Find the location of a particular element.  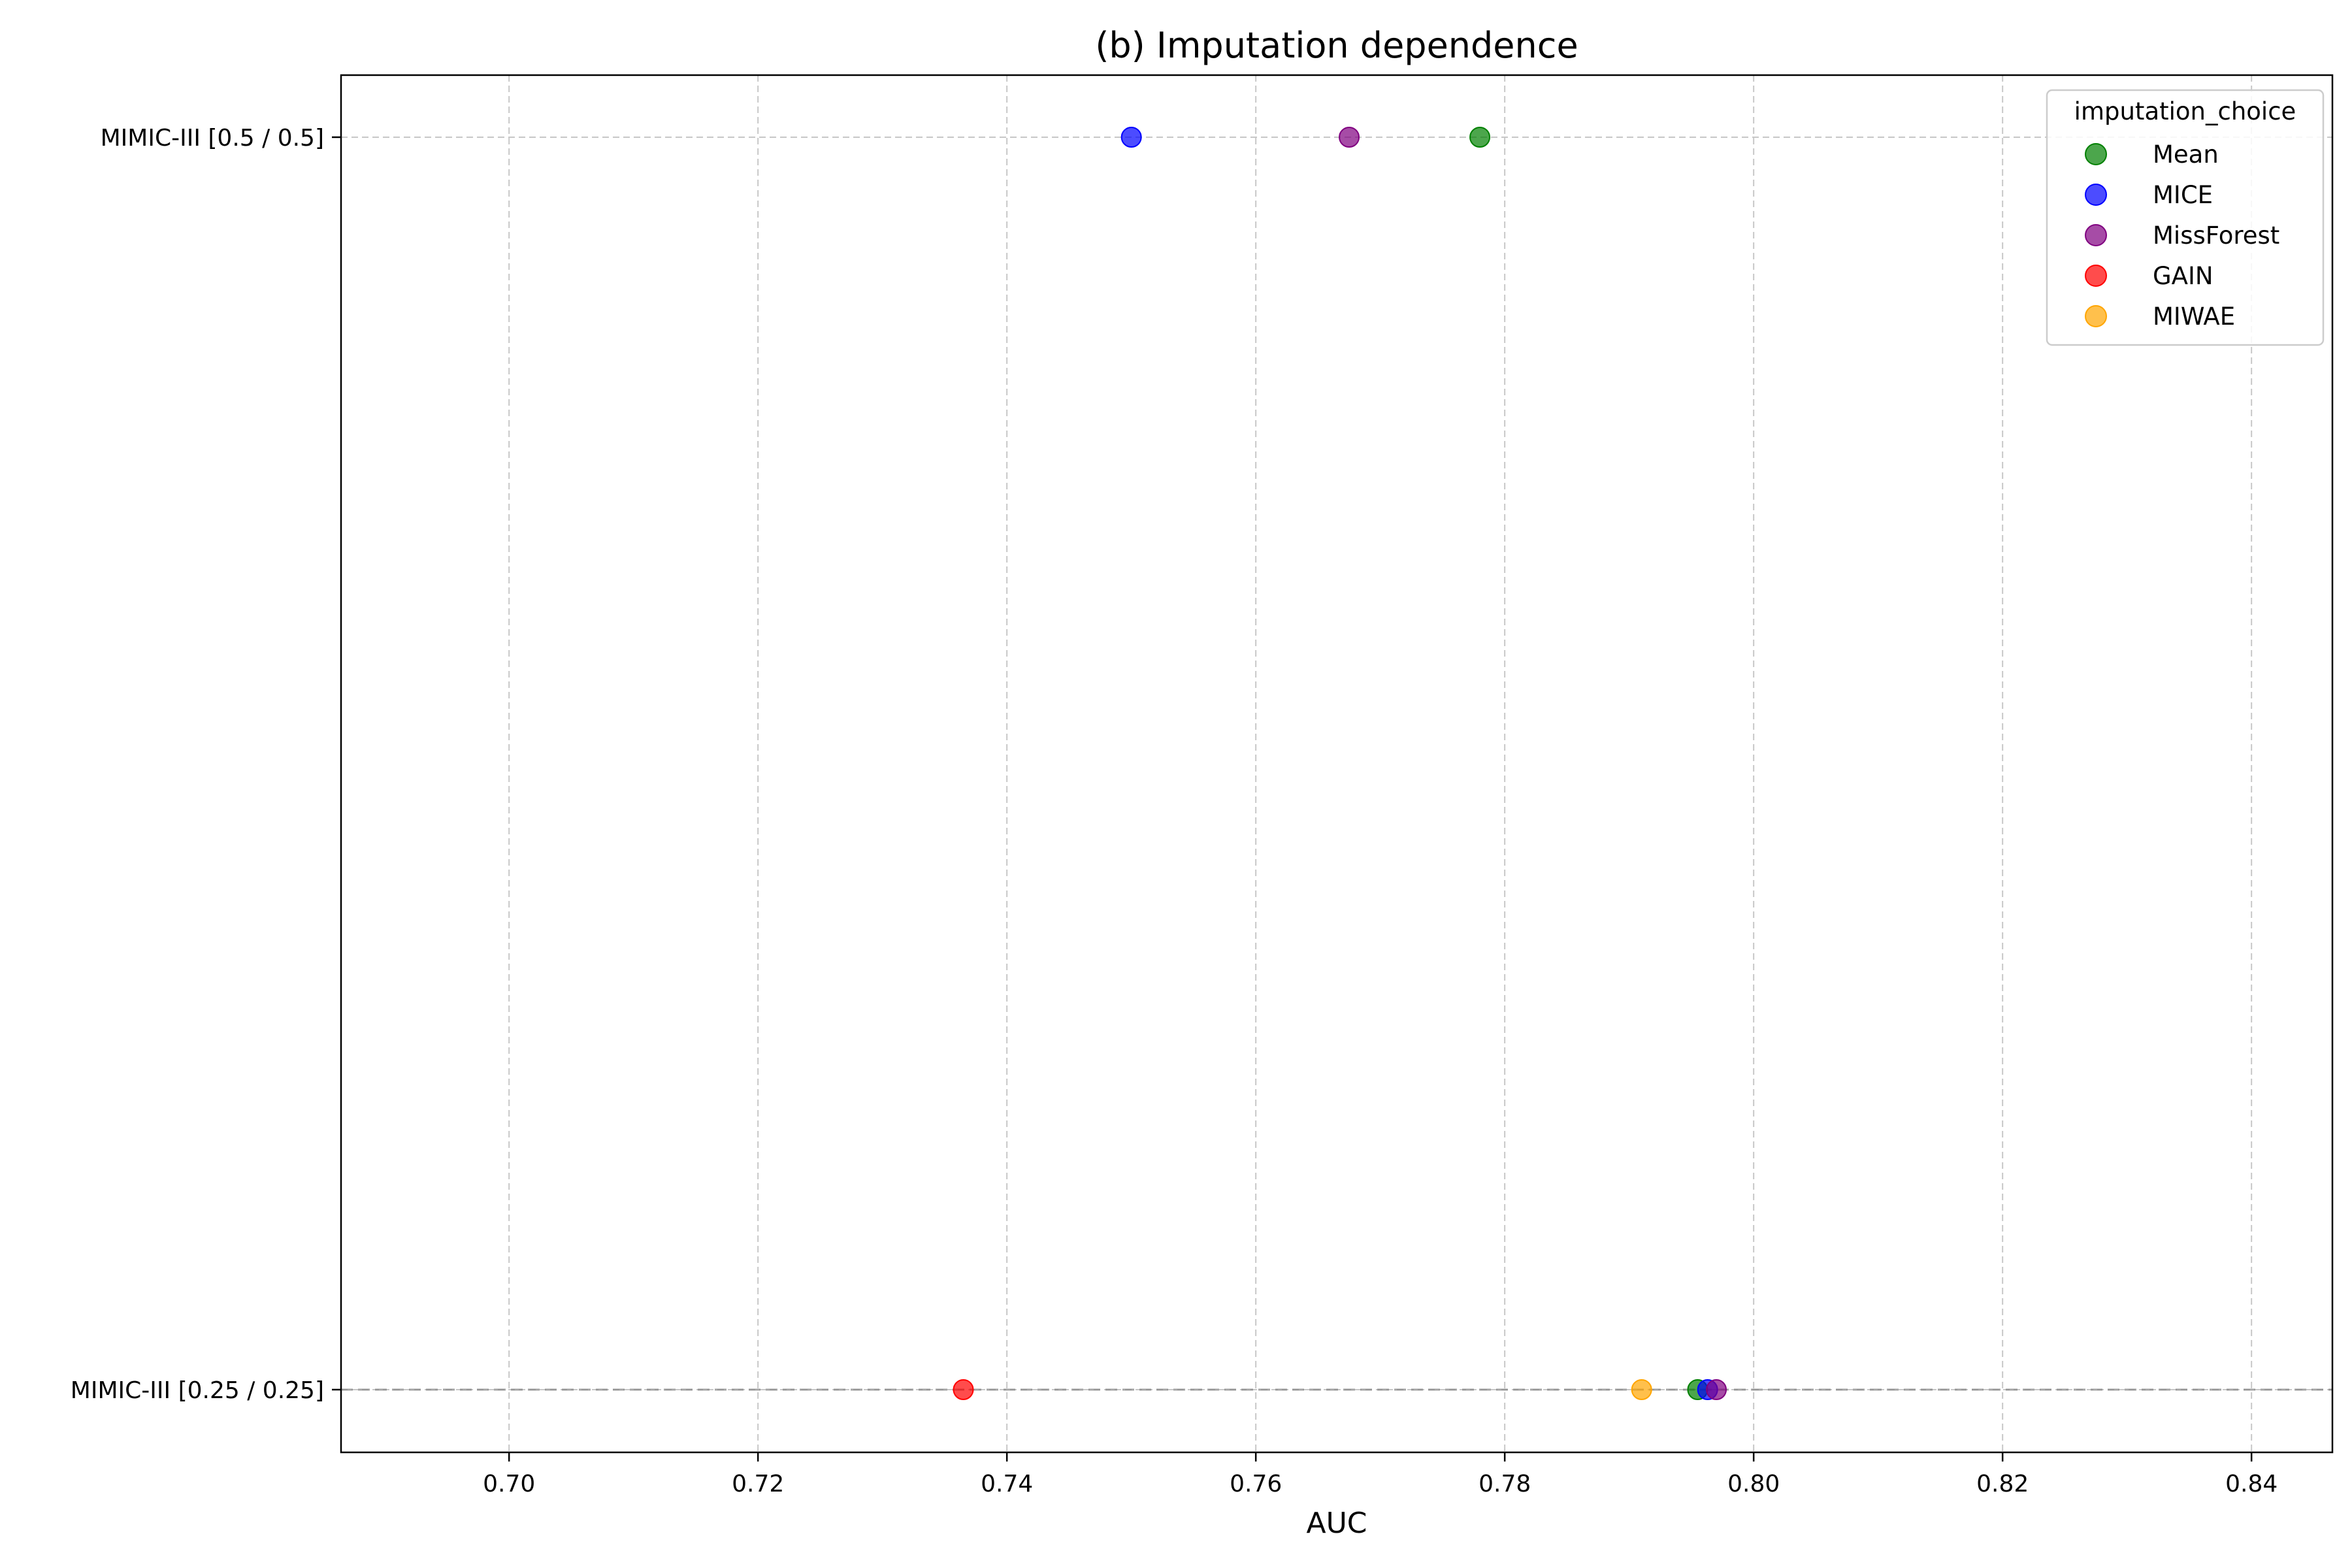

legend-label-miwae: MIWAE is located at coordinates (2194, 316).